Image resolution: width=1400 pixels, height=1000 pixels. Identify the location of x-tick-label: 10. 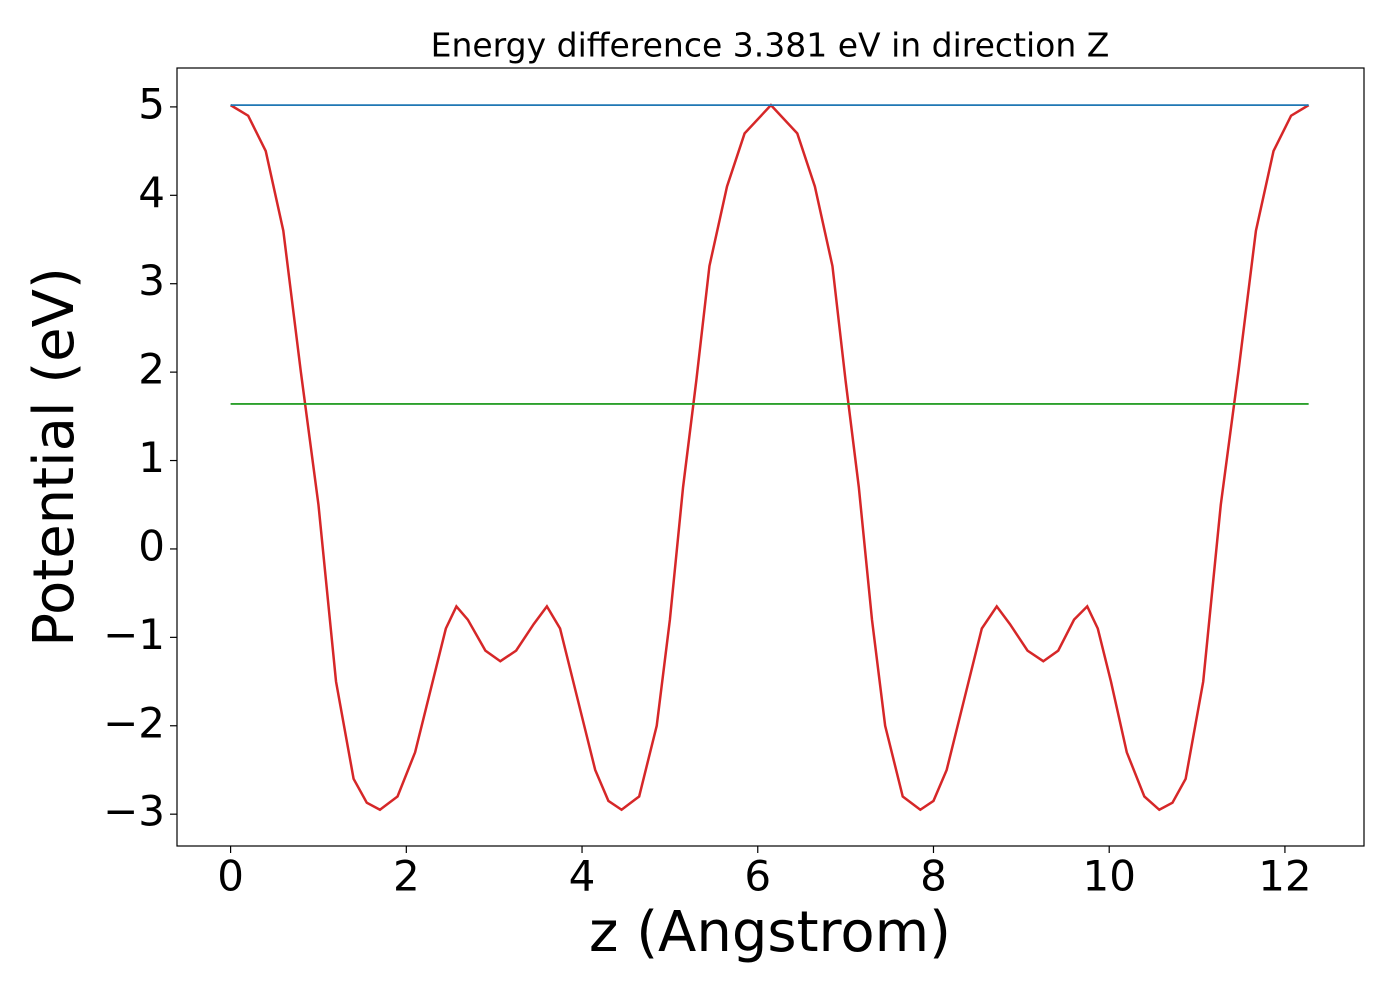
(1108, 876).